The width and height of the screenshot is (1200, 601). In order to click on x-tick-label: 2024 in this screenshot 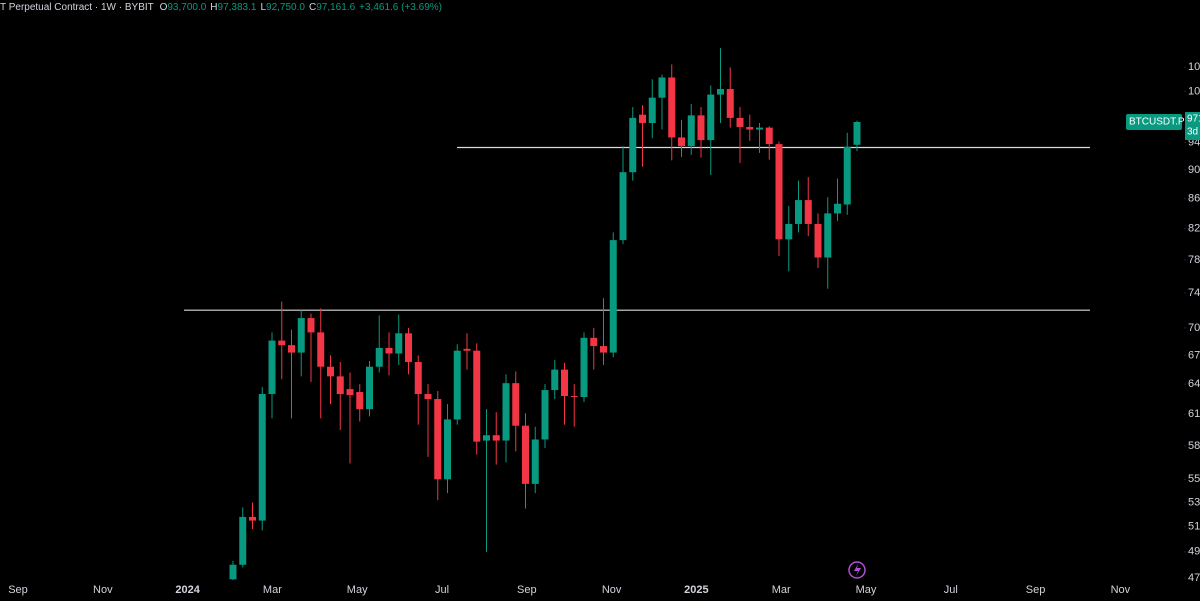, I will do `click(187, 590)`.